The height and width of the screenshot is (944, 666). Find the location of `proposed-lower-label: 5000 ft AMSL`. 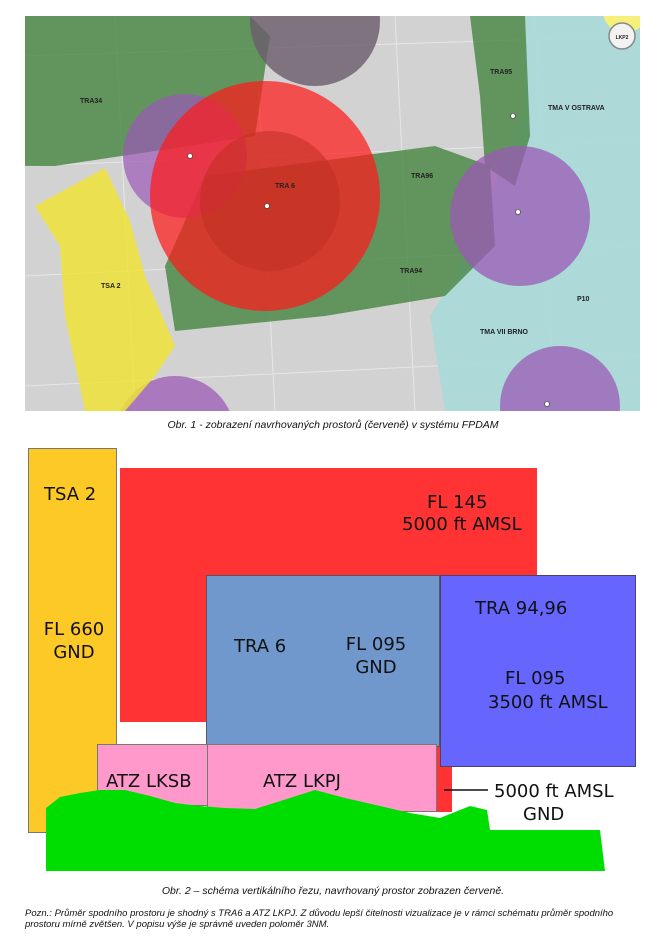

proposed-lower-label: 5000 ft AMSL is located at coordinates (462, 524).